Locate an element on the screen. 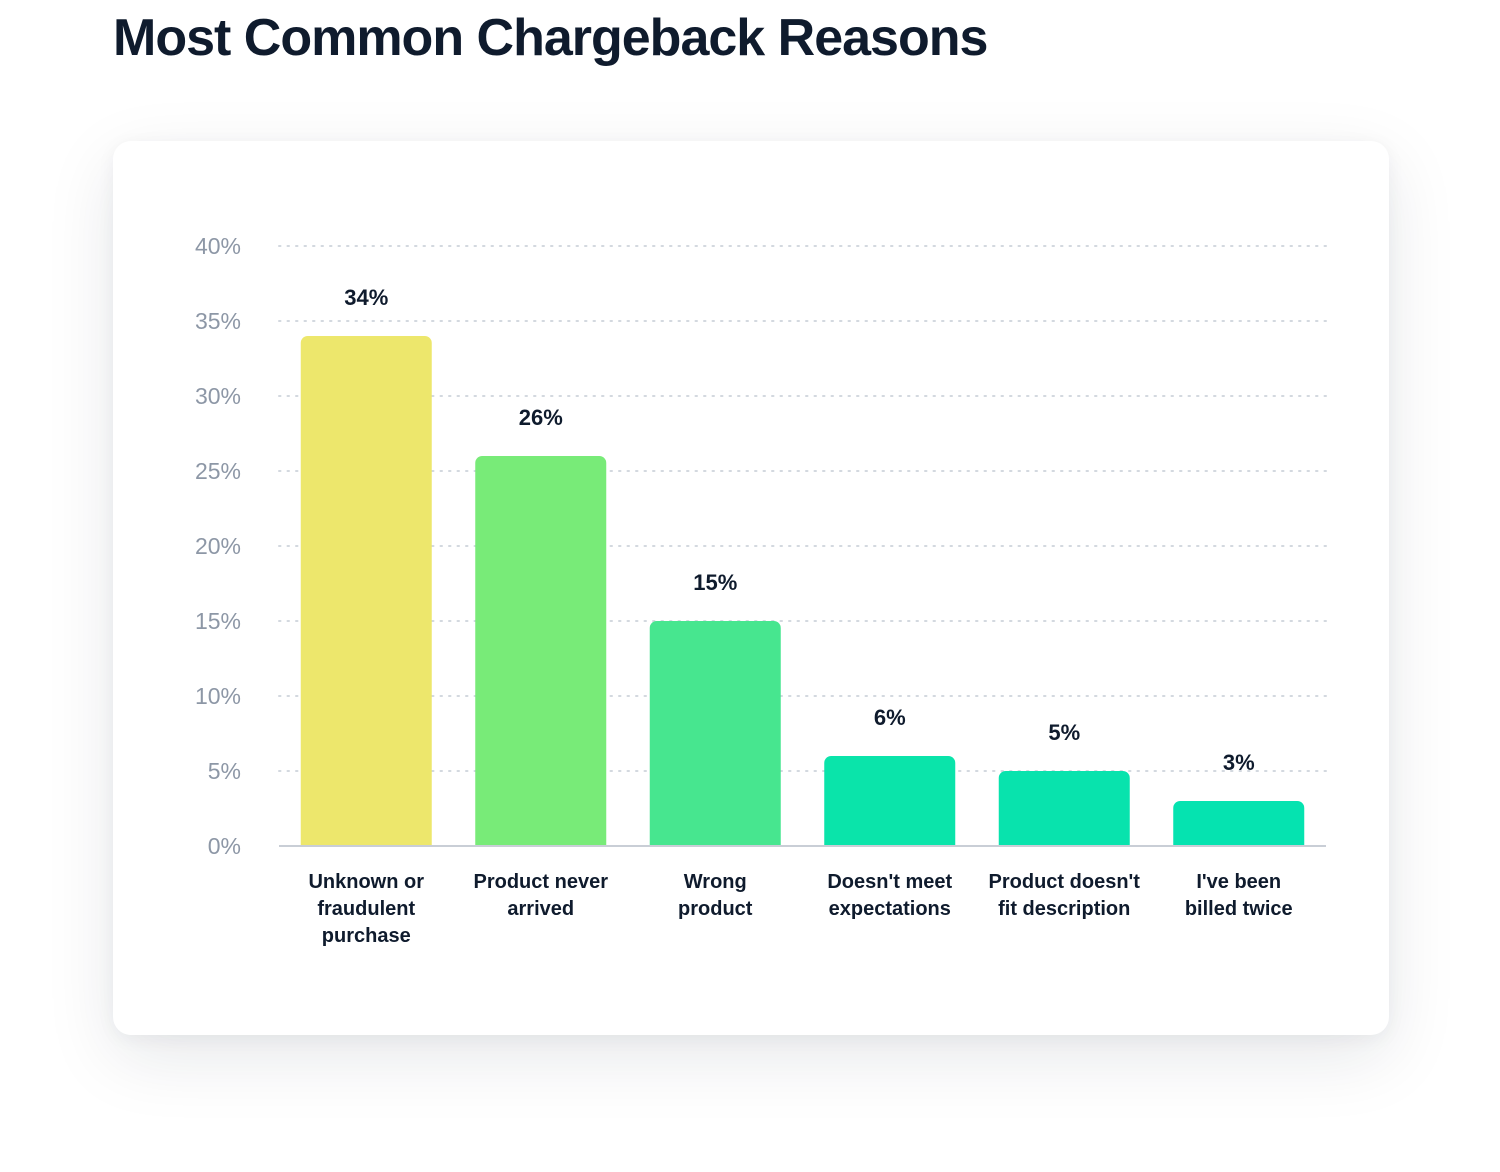 This screenshot has width=1500, height=1172. y-tick-label: 0% is located at coordinates (224, 846).